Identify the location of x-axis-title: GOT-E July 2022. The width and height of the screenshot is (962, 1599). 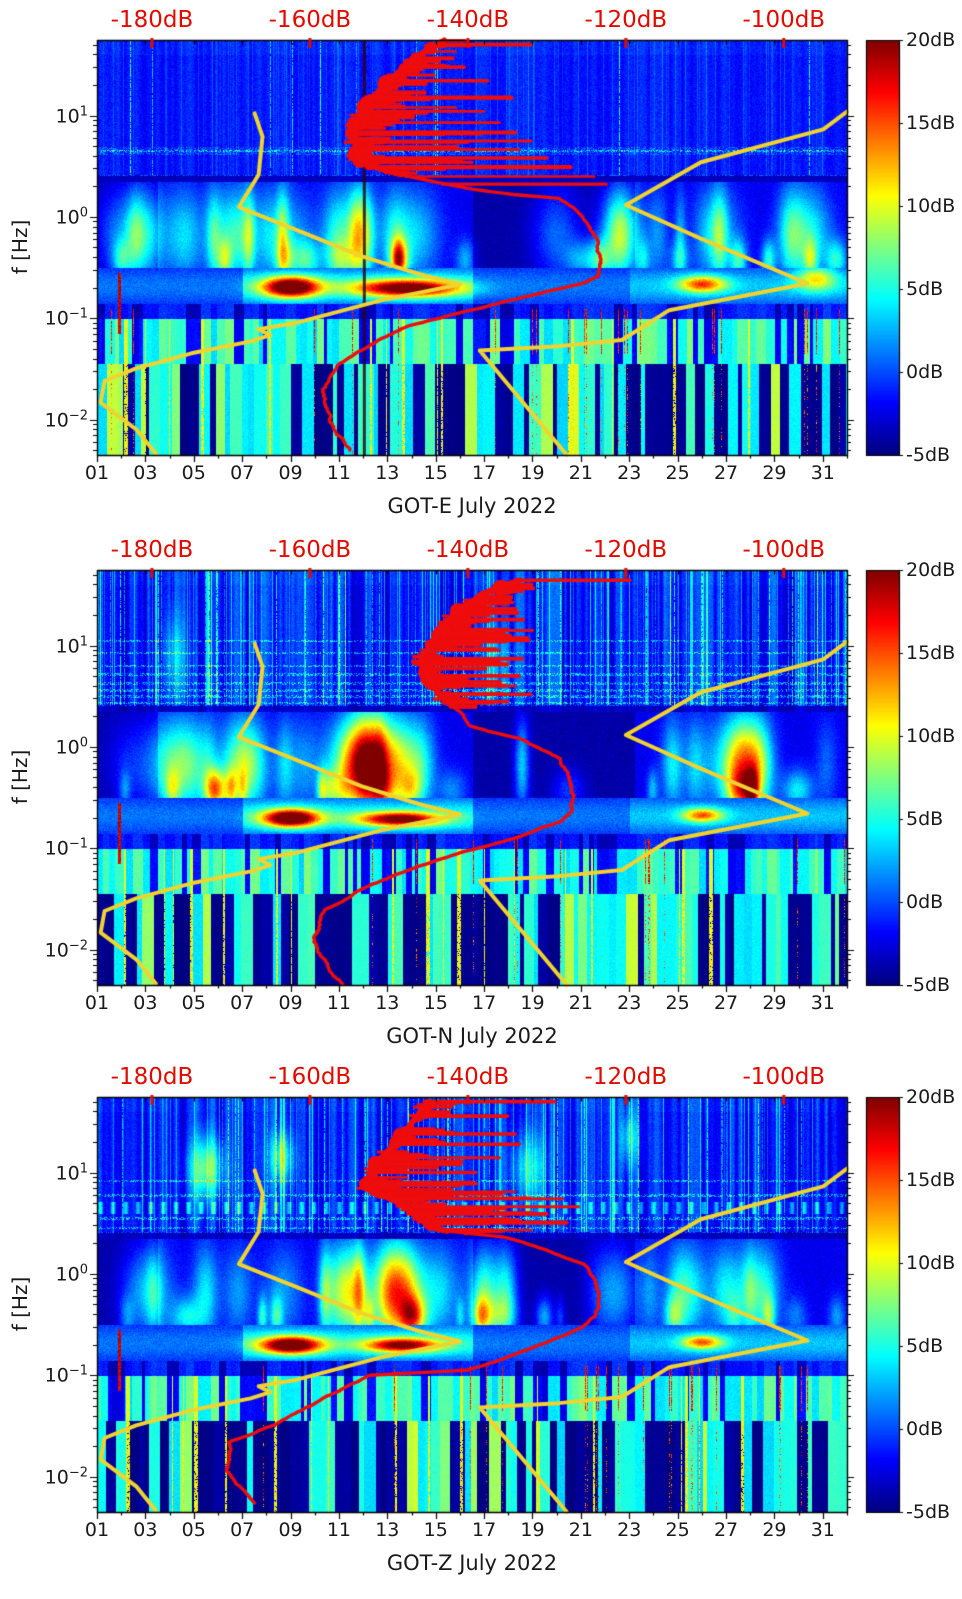
(472, 506).